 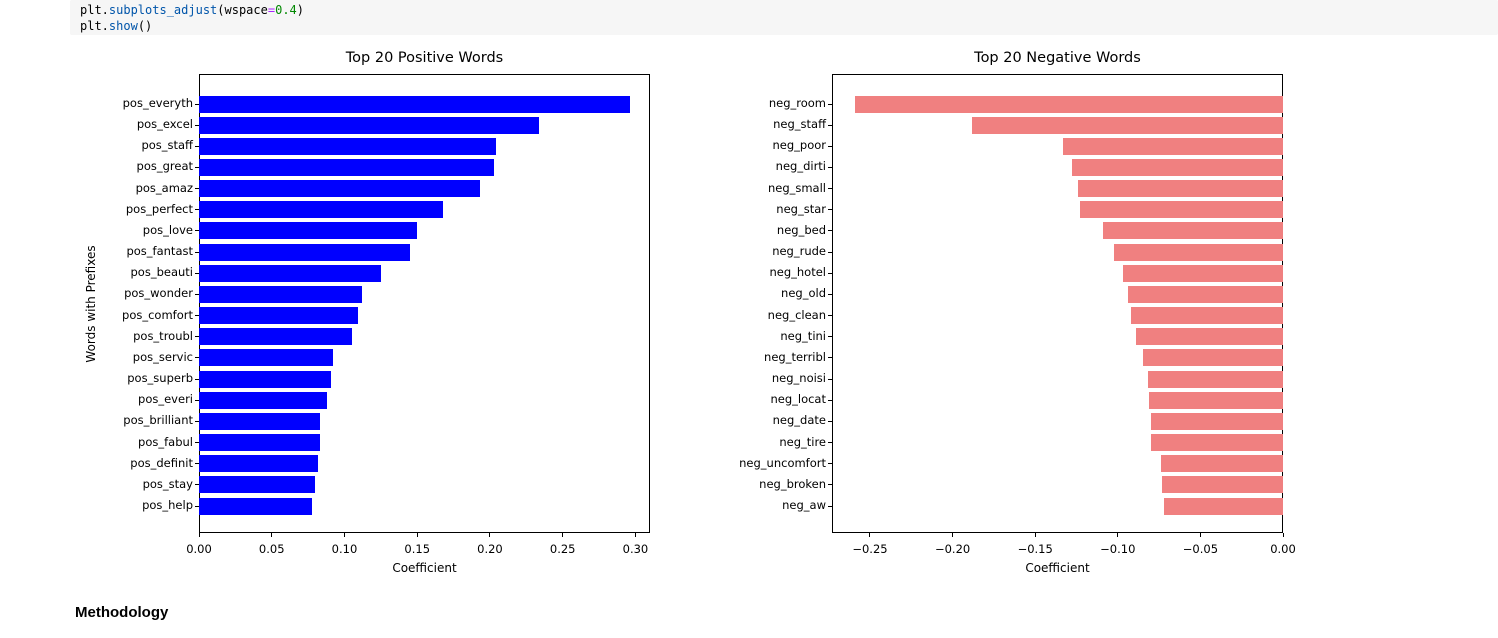 What do you see at coordinates (167, 229) in the screenshot?
I see `y-tick-label: pos_love` at bounding box center [167, 229].